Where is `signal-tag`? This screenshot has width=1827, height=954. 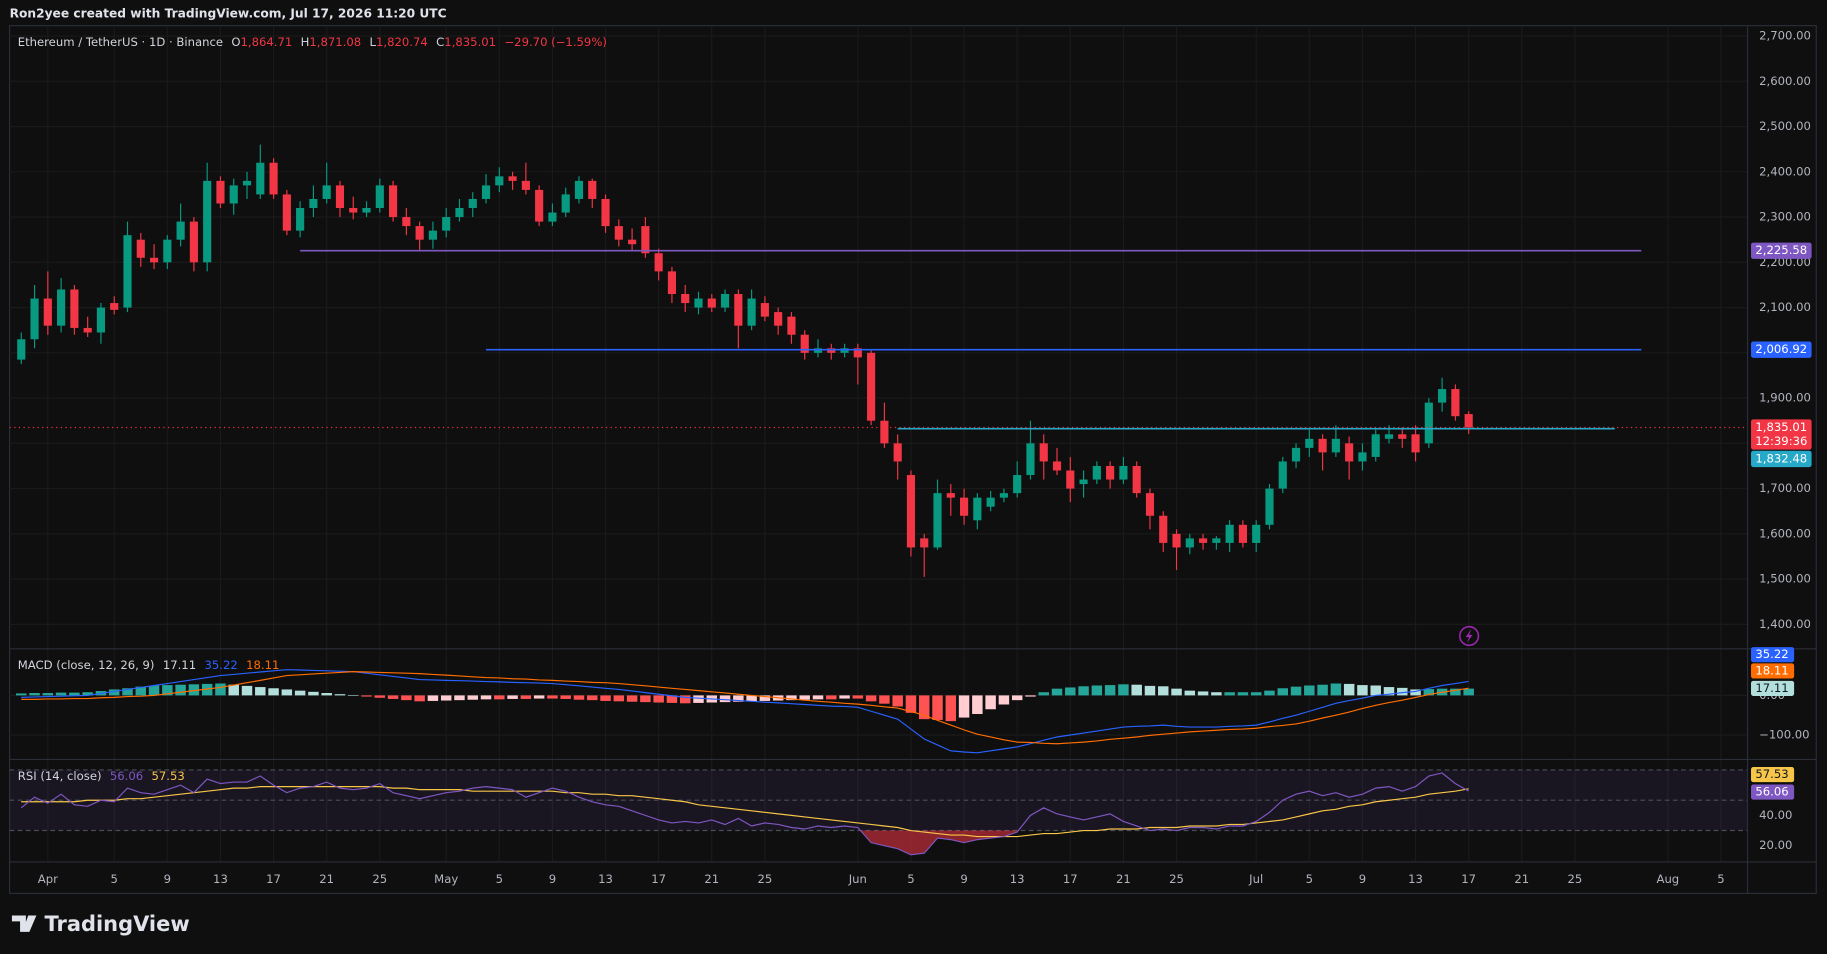 signal-tag is located at coordinates (1773, 671).